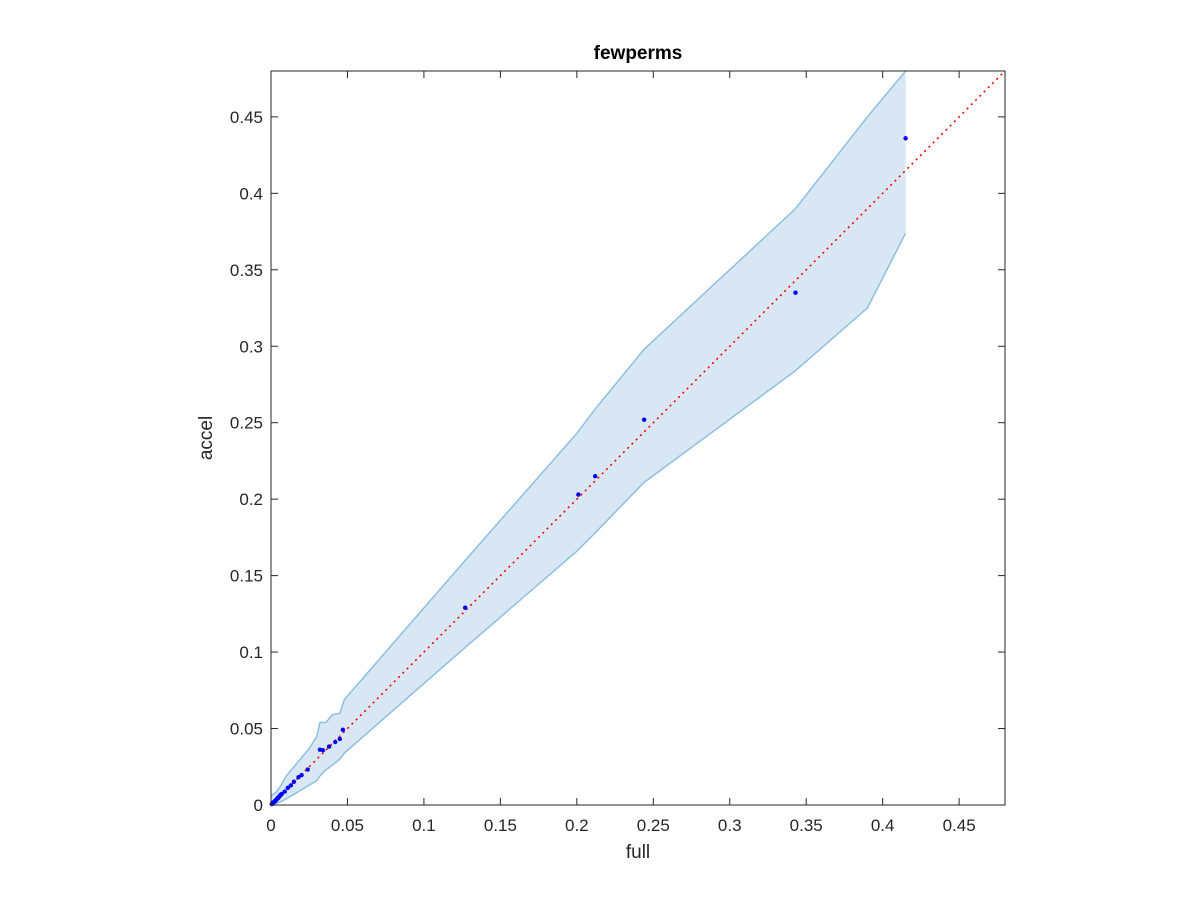 This screenshot has width=1200, height=900. What do you see at coordinates (251, 346) in the screenshot?
I see `y-tick-label: 0.3` at bounding box center [251, 346].